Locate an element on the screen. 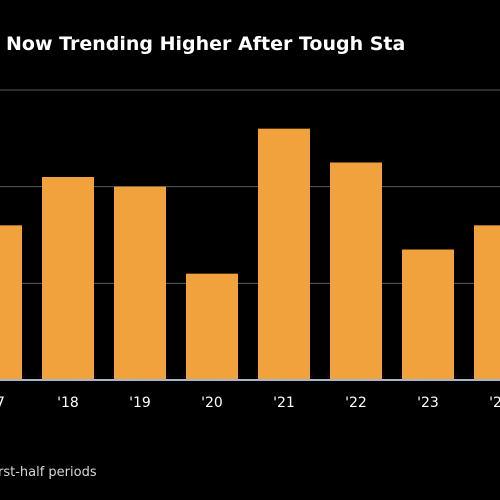 The height and width of the screenshot is (500, 500). x-tick-label: '19 is located at coordinates (140, 403).